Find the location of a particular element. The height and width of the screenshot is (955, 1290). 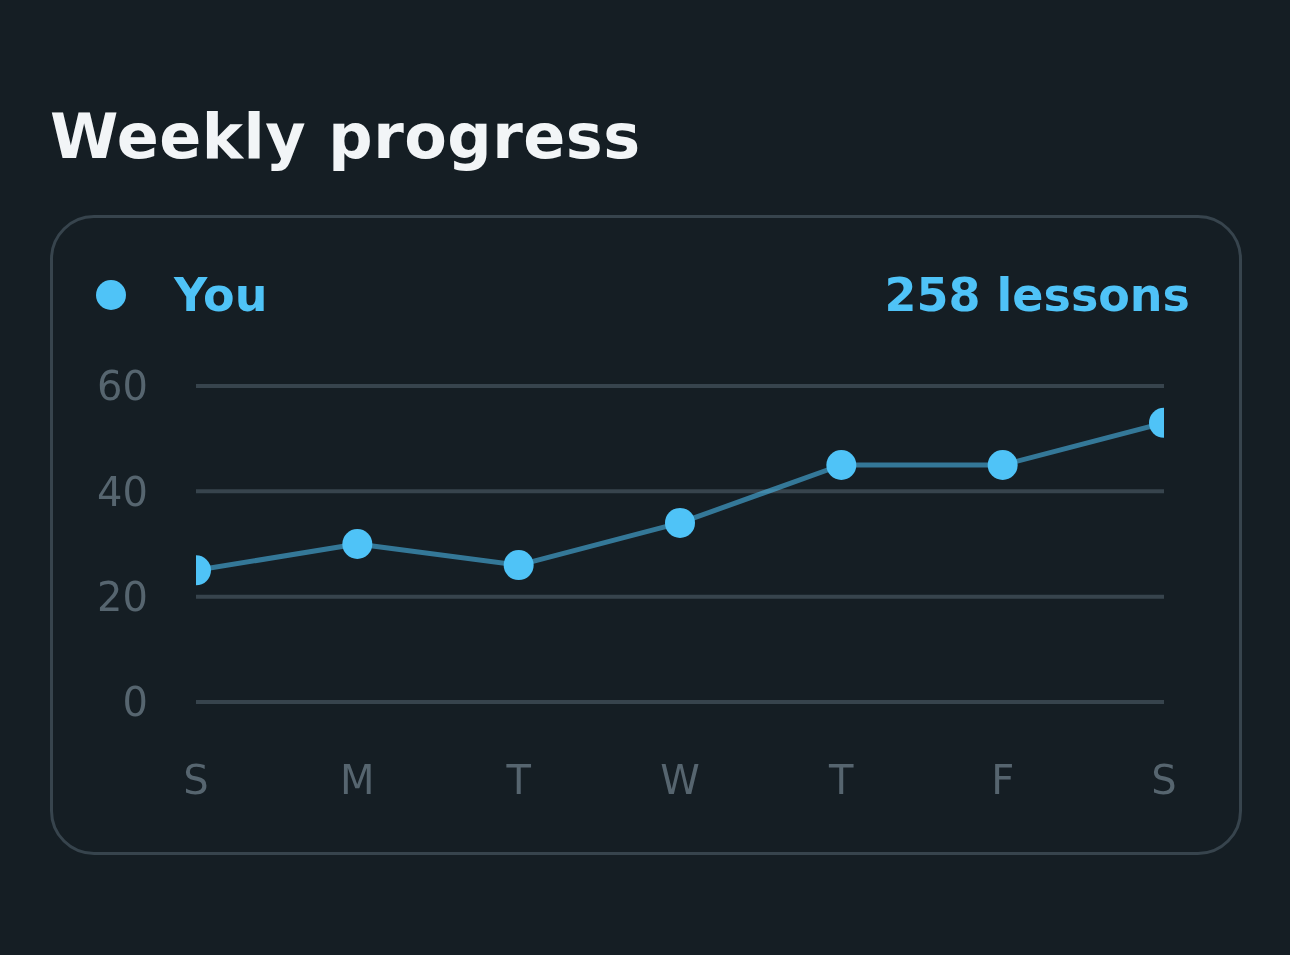

x-tick-label: M is located at coordinates (357, 780).